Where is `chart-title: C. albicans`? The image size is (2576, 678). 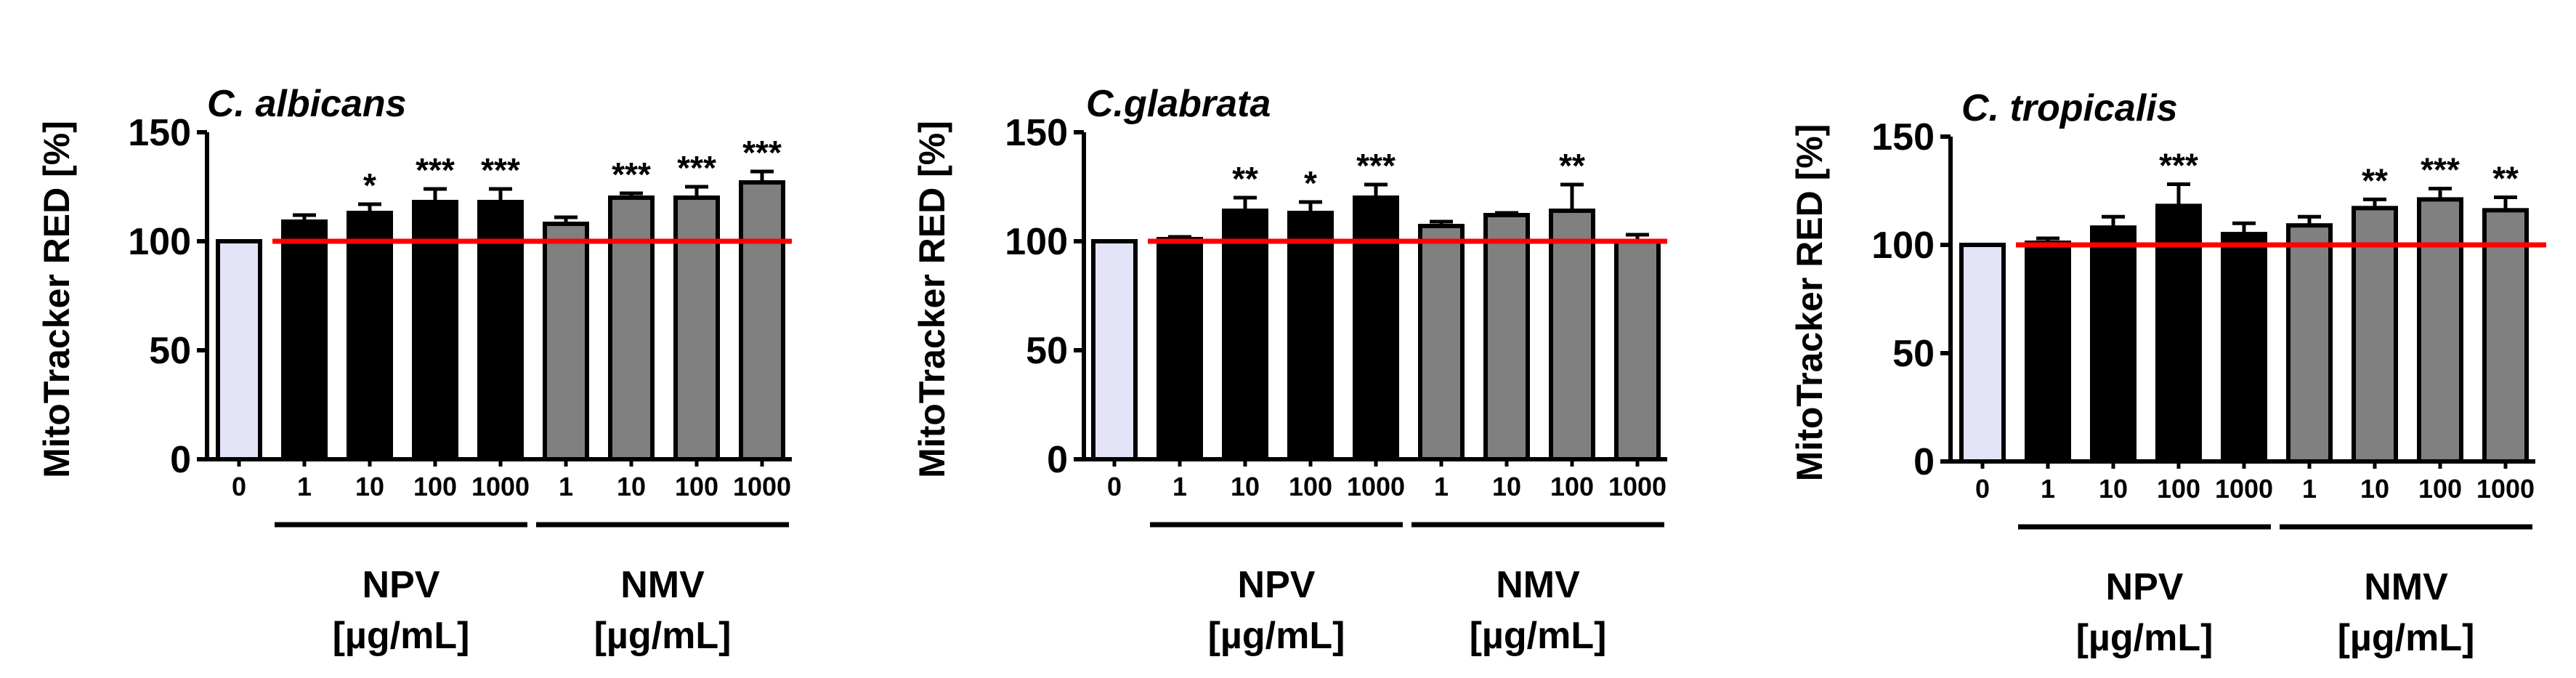
chart-title: C. albicans is located at coordinates (307, 104).